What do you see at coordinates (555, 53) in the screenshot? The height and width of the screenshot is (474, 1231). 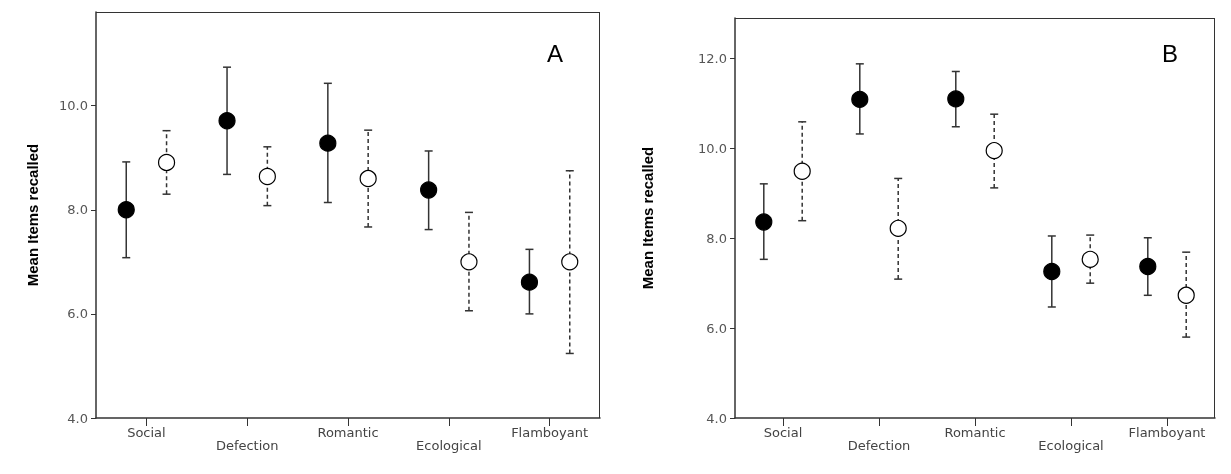 I see `annotation: A` at bounding box center [555, 53].